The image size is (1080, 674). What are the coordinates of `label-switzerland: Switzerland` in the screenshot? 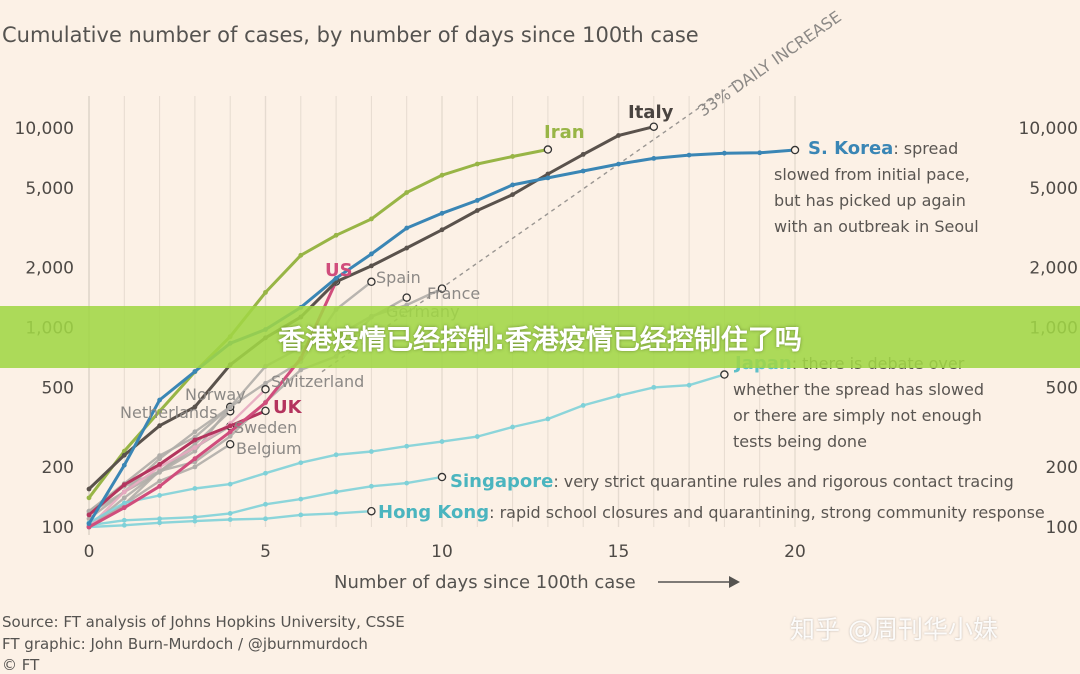 It's located at (317, 381).